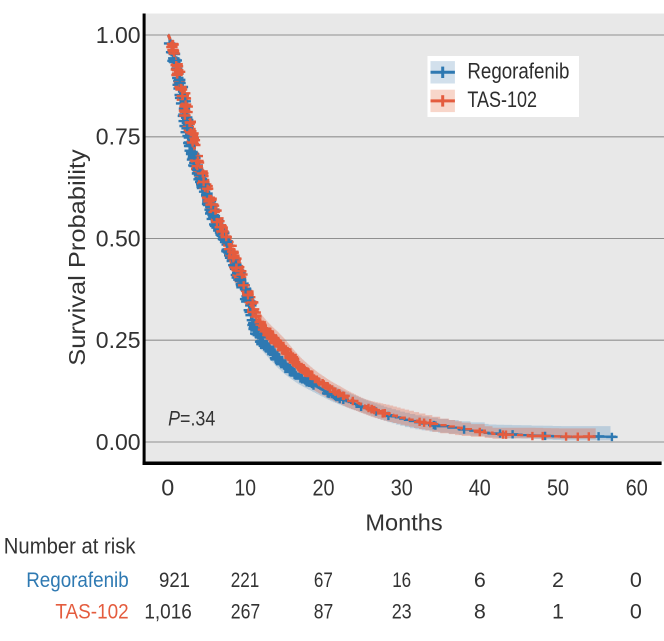 The image size is (664, 641). I want to click on svg-text: P=.34, so click(191, 419).